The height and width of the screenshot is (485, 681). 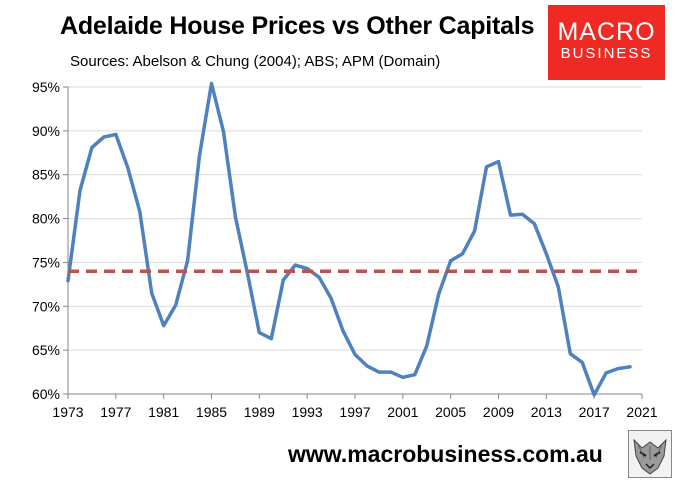 What do you see at coordinates (594, 412) in the screenshot?
I see `x-tick-label: 2017` at bounding box center [594, 412].